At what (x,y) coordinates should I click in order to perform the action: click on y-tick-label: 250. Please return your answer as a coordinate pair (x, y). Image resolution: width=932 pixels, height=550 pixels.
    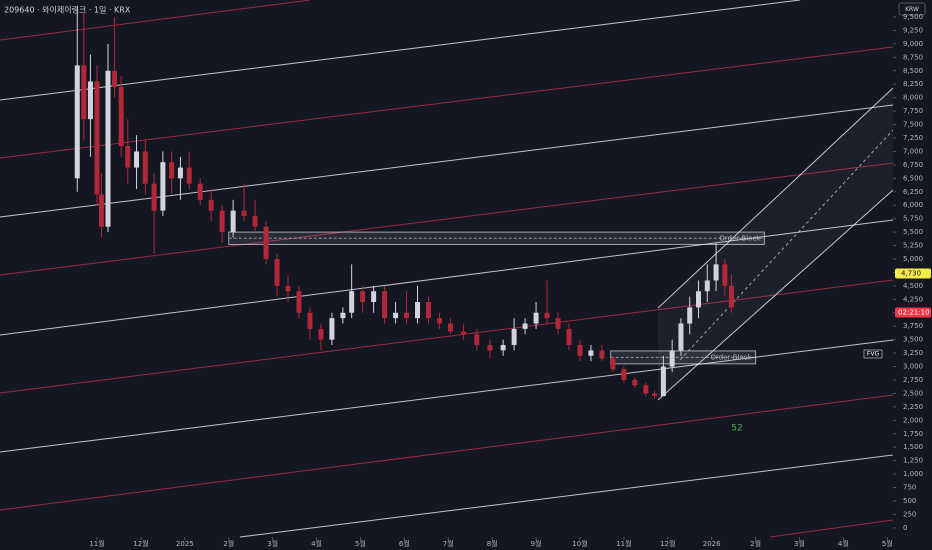
    Looking at the image, I should click on (909, 514).